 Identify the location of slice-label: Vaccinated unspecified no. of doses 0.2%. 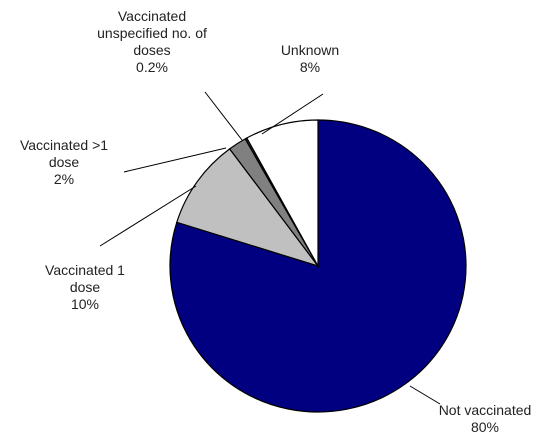
(152, 42).